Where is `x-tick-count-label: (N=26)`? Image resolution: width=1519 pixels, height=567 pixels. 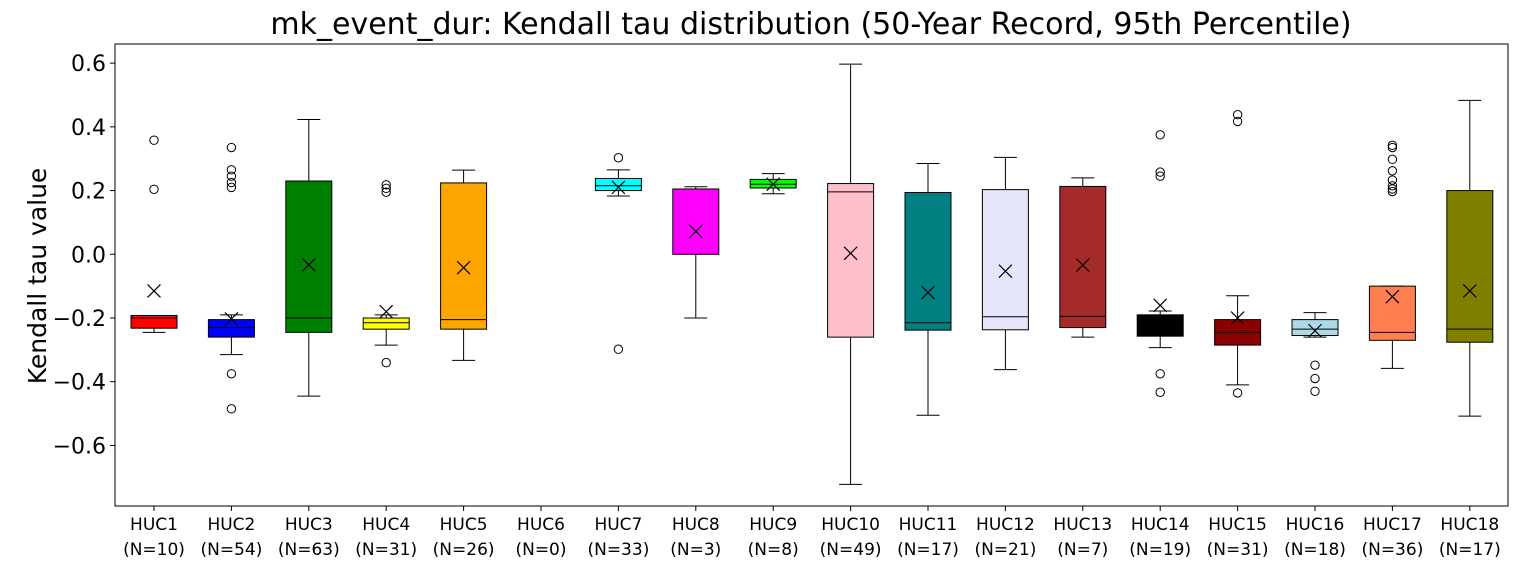
x-tick-count-label: (N=26) is located at coordinates (464, 550).